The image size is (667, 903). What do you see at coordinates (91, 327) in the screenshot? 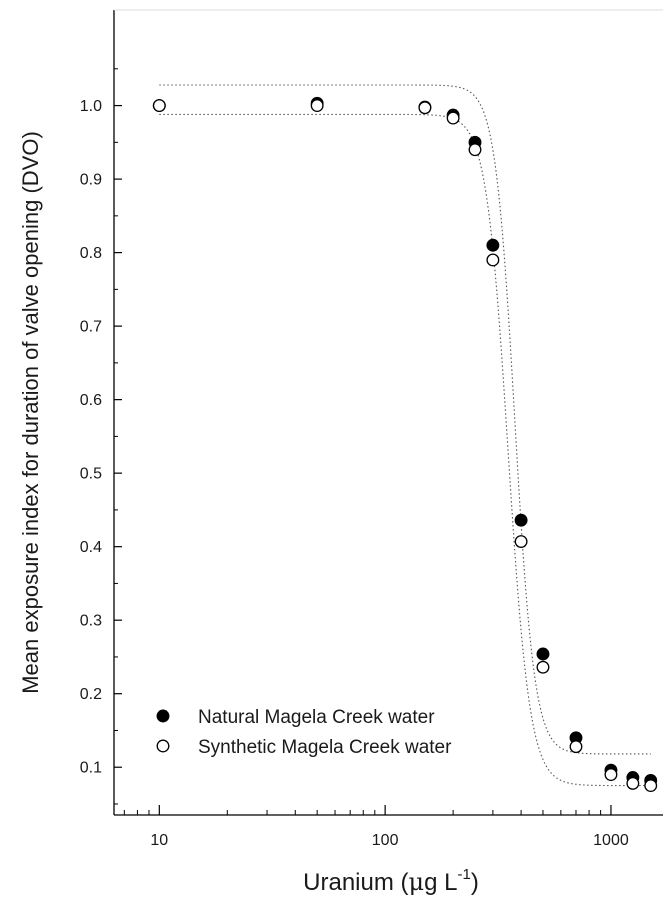
I see `y-tick-label: 0.7` at bounding box center [91, 327].